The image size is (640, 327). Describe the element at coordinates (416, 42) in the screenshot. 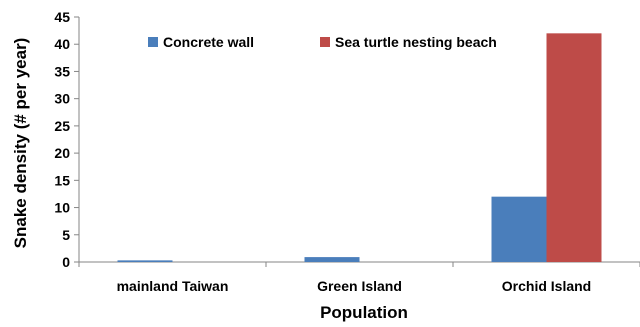

I see `legend-label: Sea turtle nesting beach` at that location.